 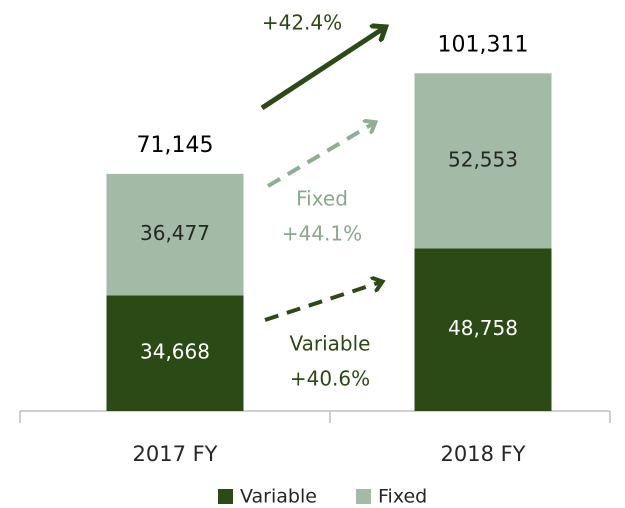 I want to click on value-label: 36,477, so click(x=175, y=233).